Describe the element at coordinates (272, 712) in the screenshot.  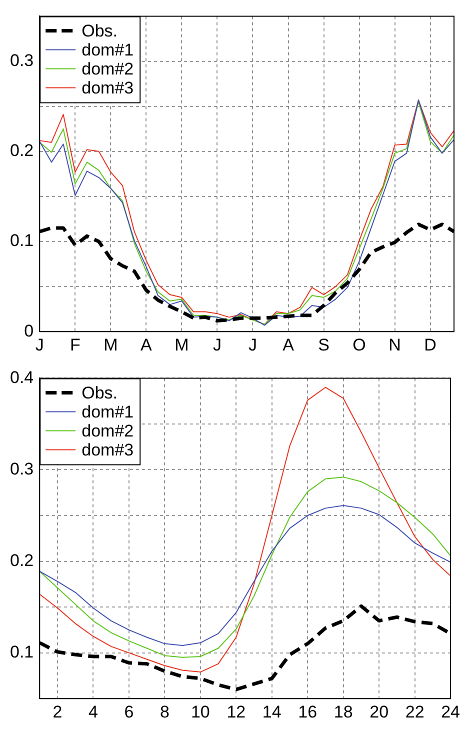
I see `x-tick-label: 14` at that location.